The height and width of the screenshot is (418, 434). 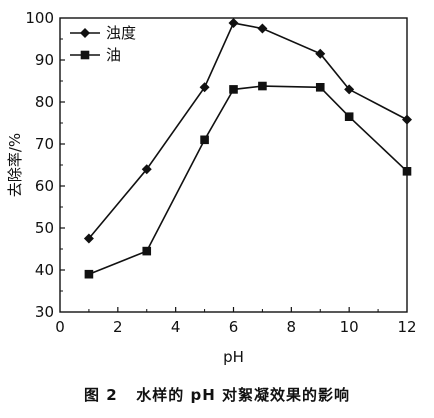 What do you see at coordinates (113, 55) in the screenshot?
I see `legend-label-1: 油` at bounding box center [113, 55].